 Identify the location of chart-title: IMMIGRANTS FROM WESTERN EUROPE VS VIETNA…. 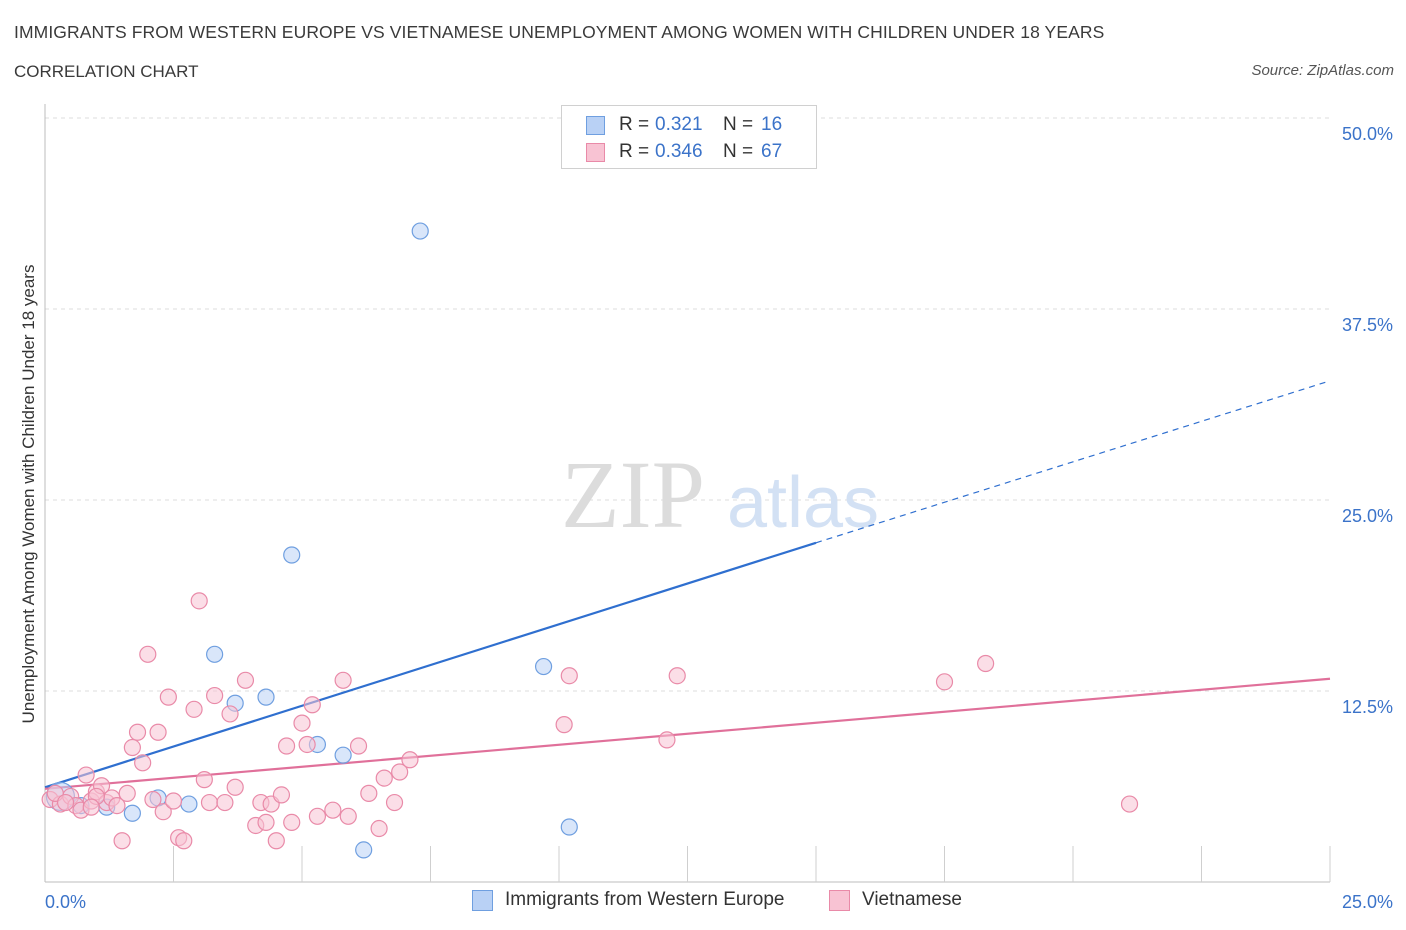
(559, 32).